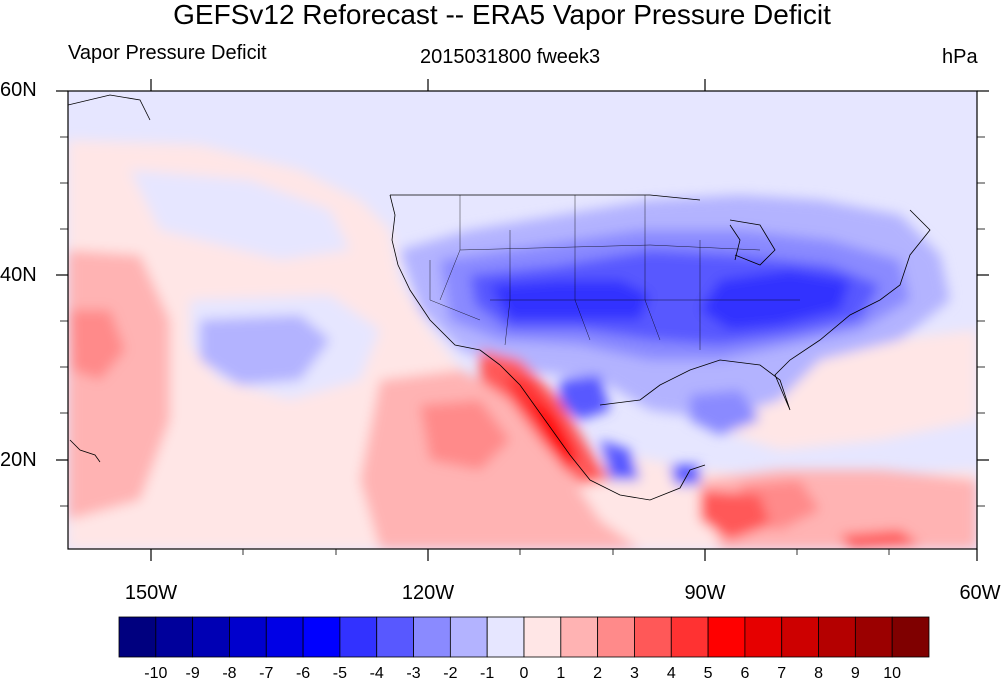  I want to click on colorbar-tick-label: -6, so click(303, 673).